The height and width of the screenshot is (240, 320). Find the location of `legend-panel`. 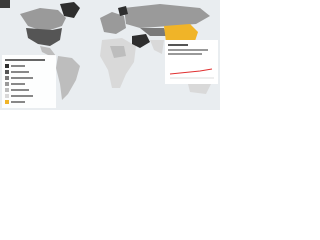

legend-panel is located at coordinates (29, 81).